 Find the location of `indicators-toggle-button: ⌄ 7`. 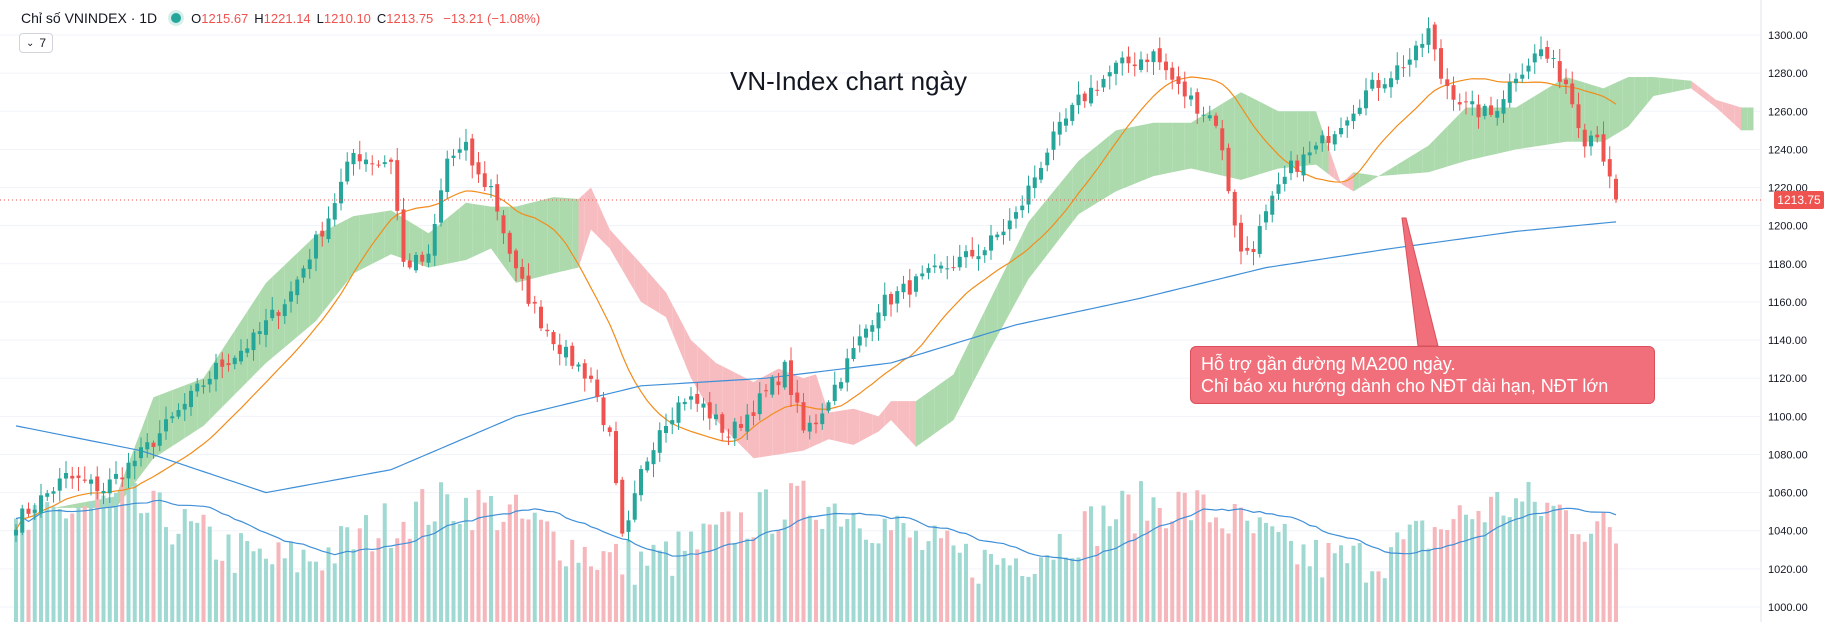

indicators-toggle-button: ⌄ 7 is located at coordinates (36, 43).